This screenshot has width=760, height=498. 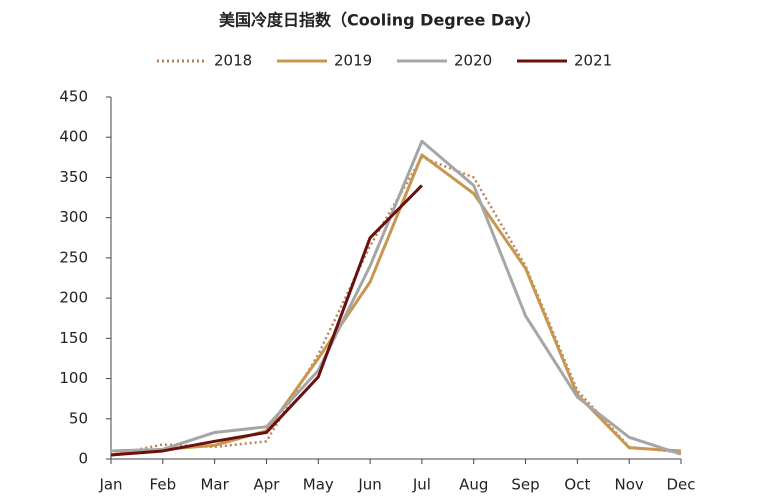 What do you see at coordinates (473, 485) in the screenshot?
I see `x-tick-label: Aug` at bounding box center [473, 485].